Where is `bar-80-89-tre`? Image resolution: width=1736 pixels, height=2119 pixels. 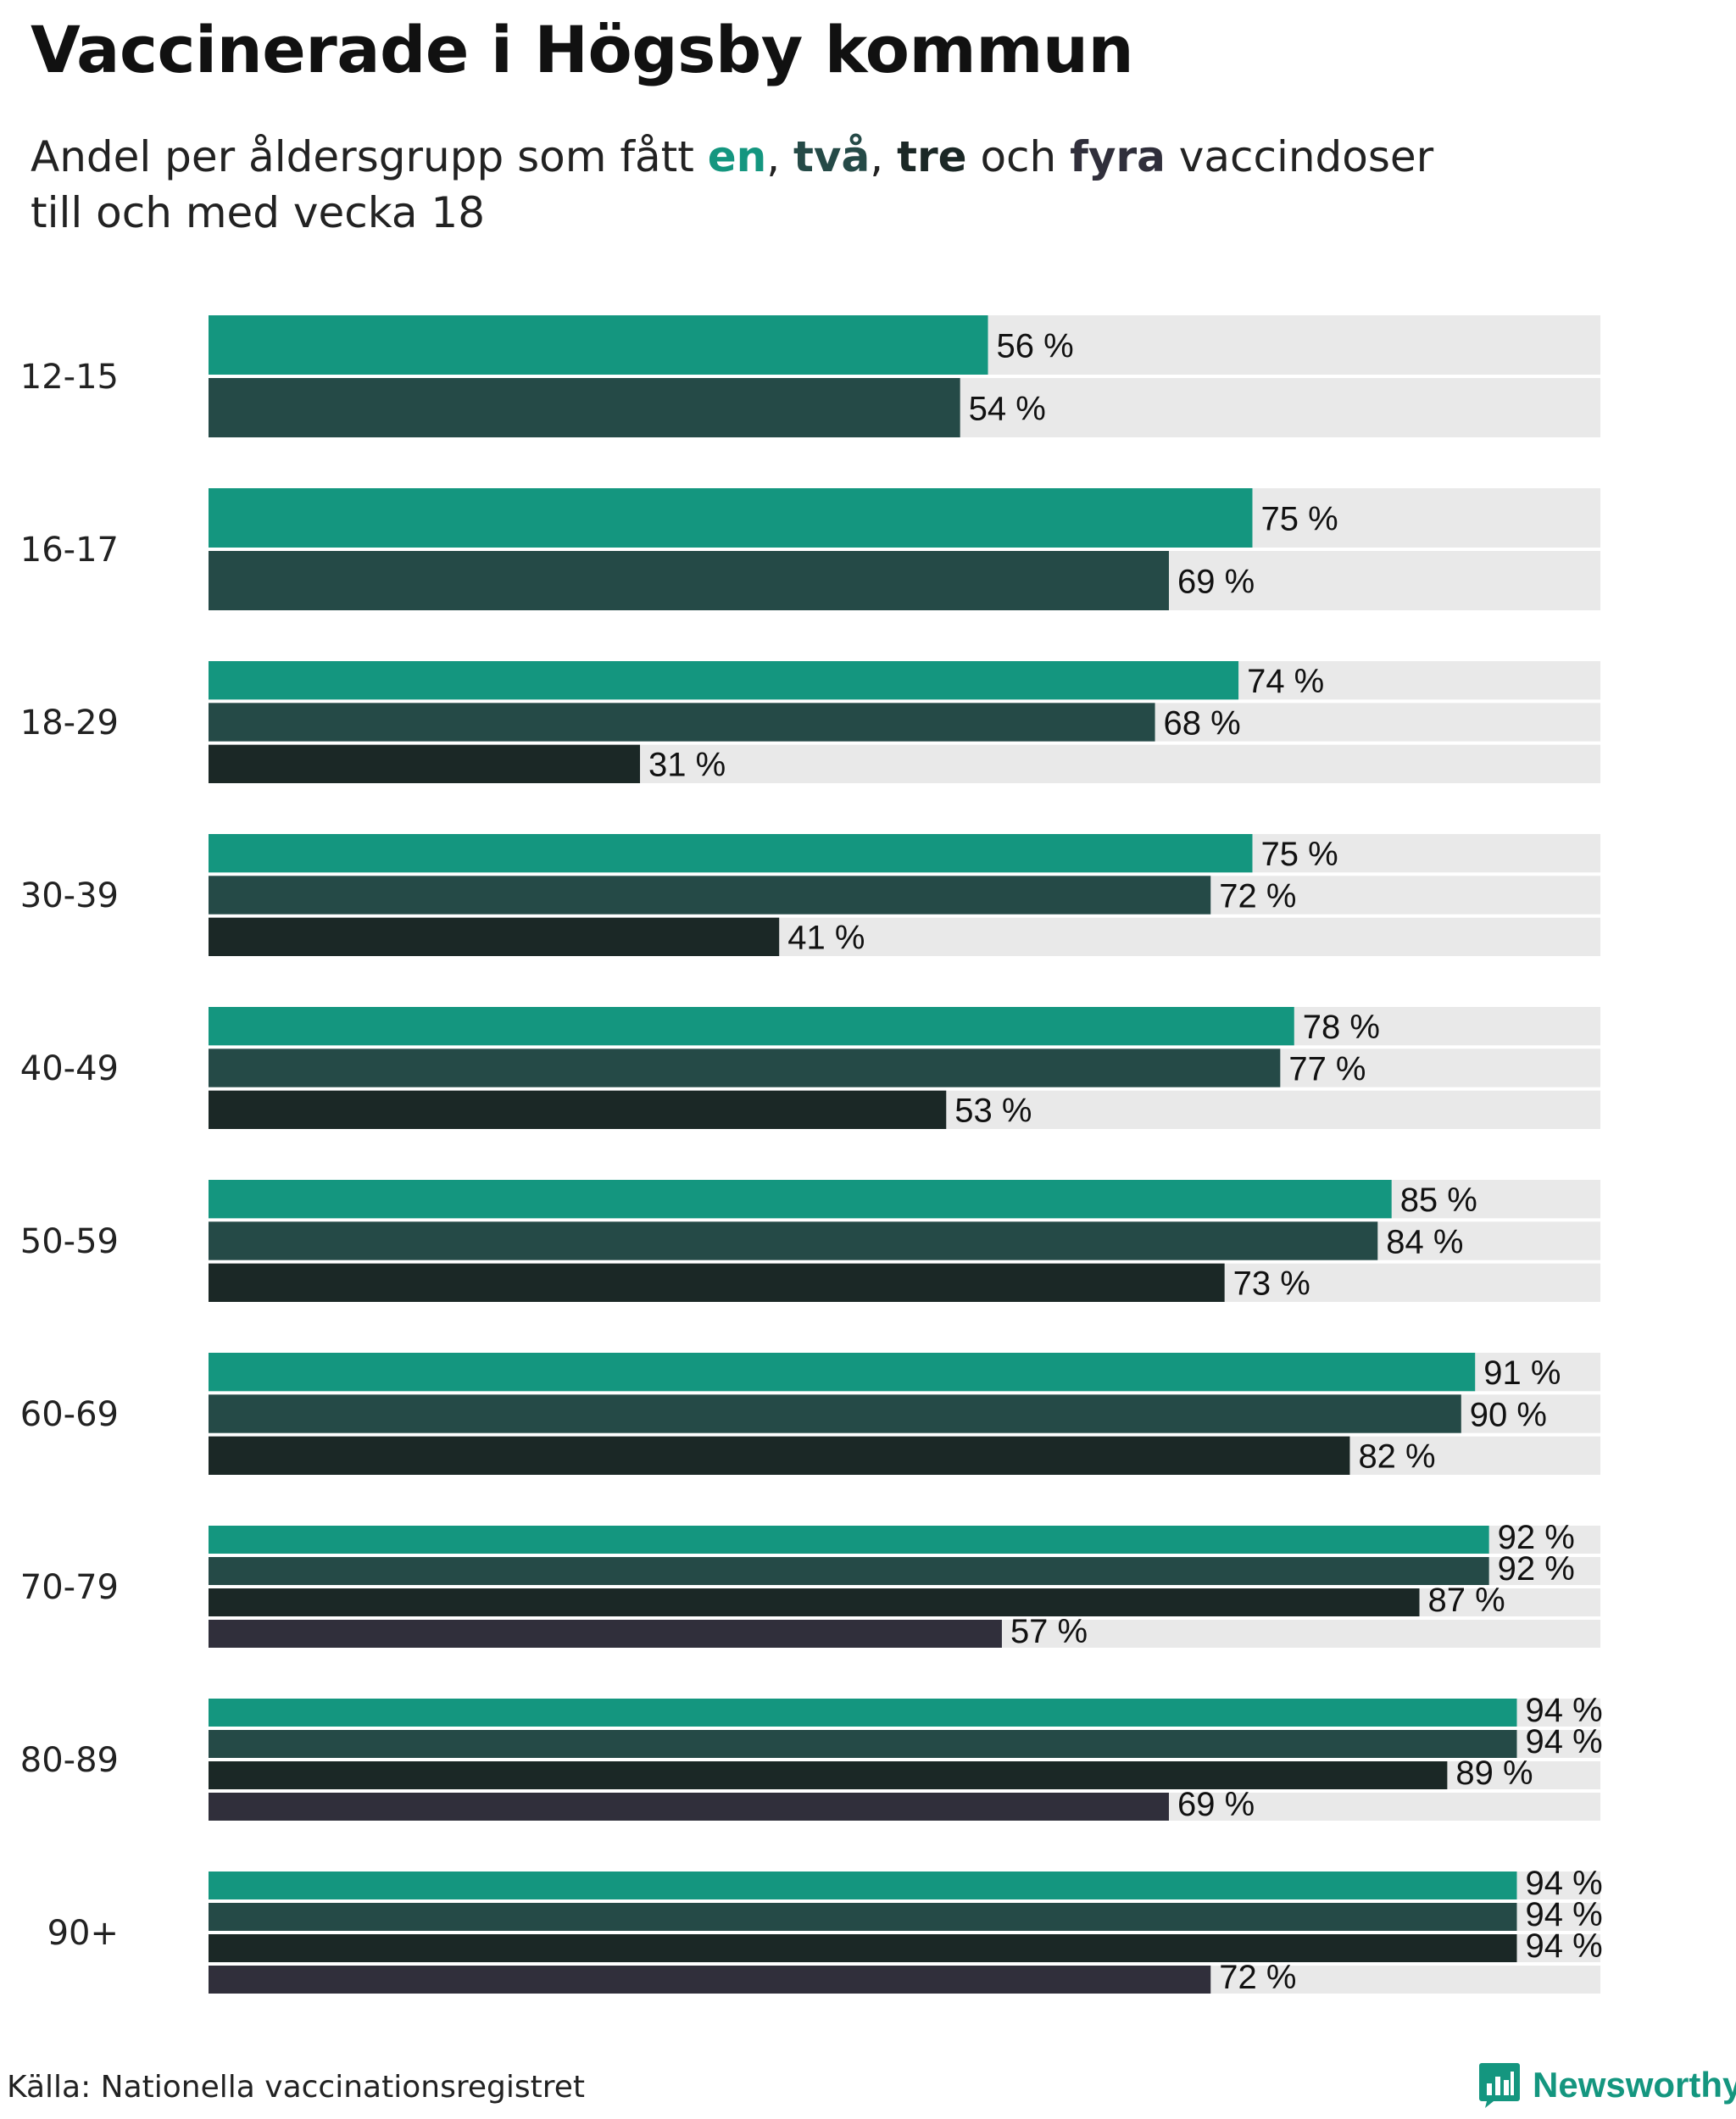
bar-80-89-tre is located at coordinates (828, 1775).